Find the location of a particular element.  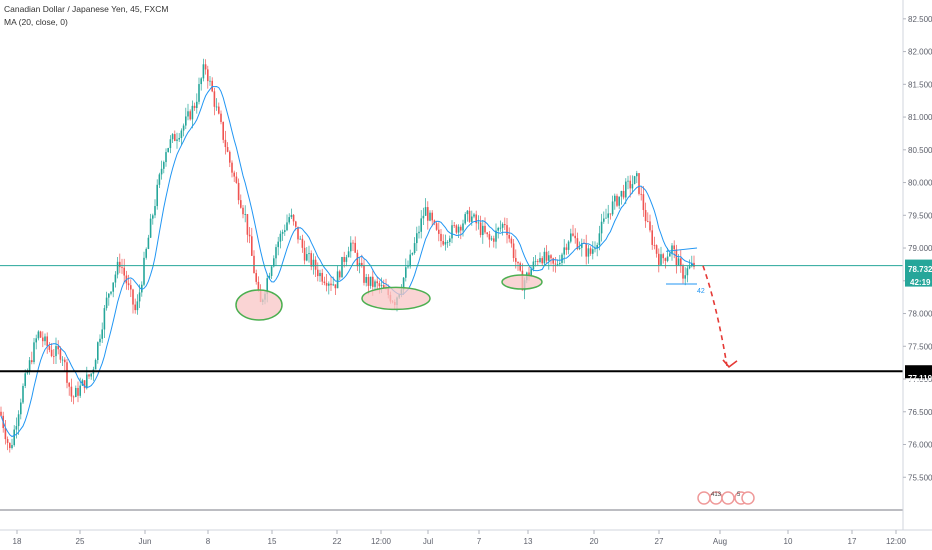

price-tick-label: 77.000 is located at coordinates (920, 379).